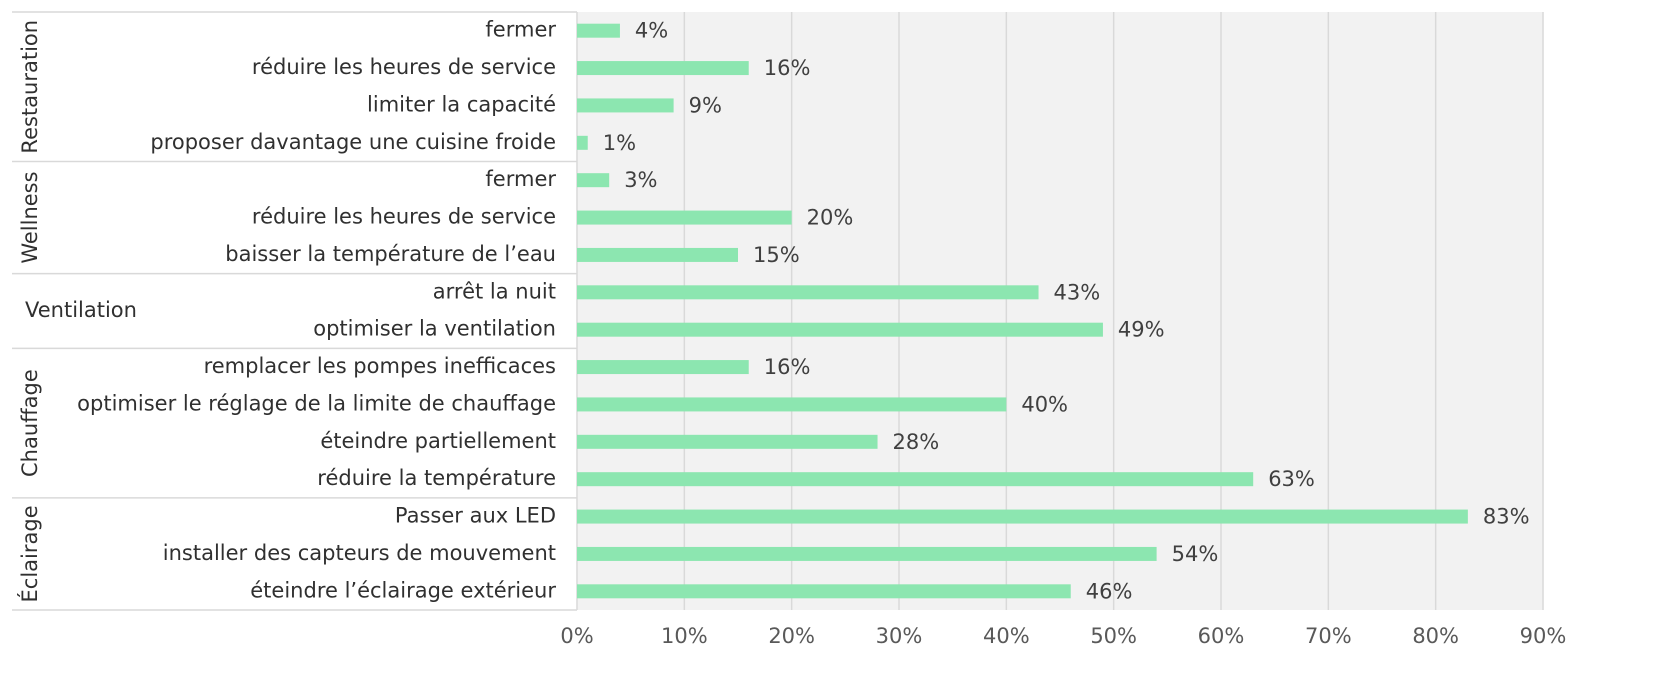 The width and height of the screenshot is (1653, 682). Describe the element at coordinates (1109, 591) in the screenshot. I see `data-label: 46%` at that location.